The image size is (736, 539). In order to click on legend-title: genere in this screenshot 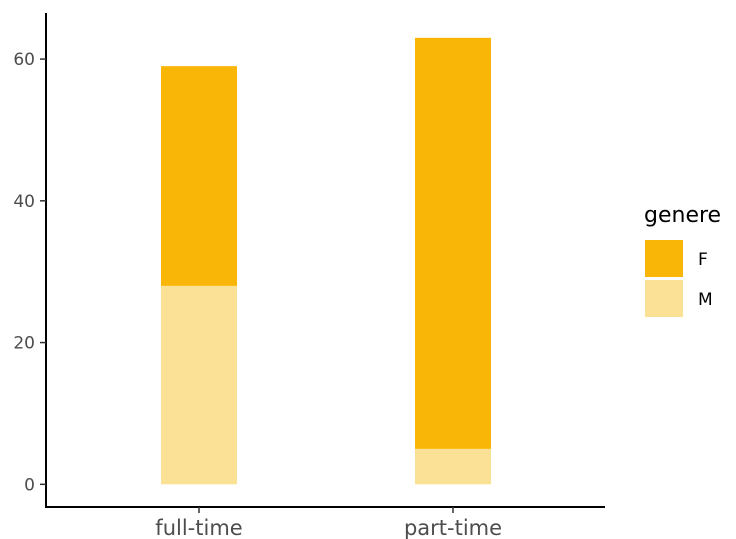, I will do `click(682, 215)`.